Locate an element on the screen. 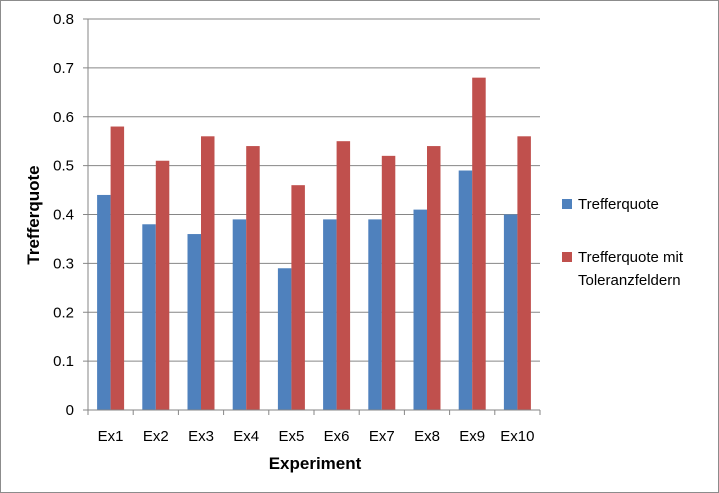 The image size is (719, 493). y-tick-label: 0.6 is located at coordinates (63, 117).